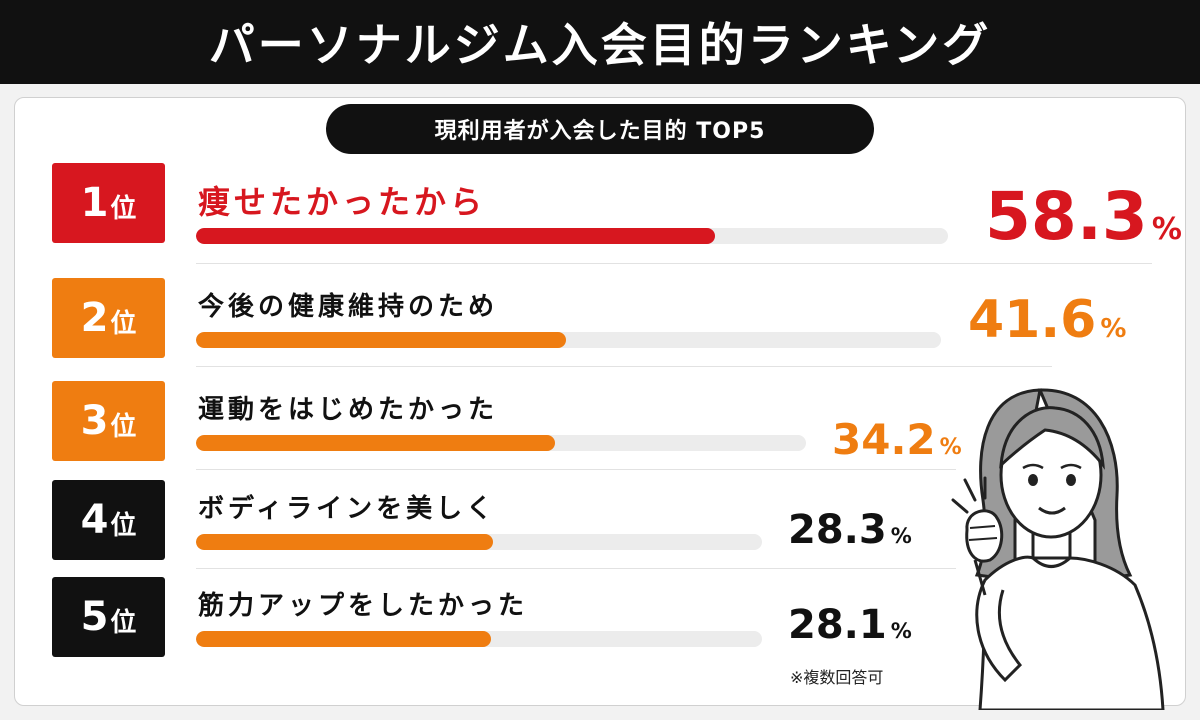 The height and width of the screenshot is (720, 1200). I want to click on value-number: 58.3, so click(1066, 216).